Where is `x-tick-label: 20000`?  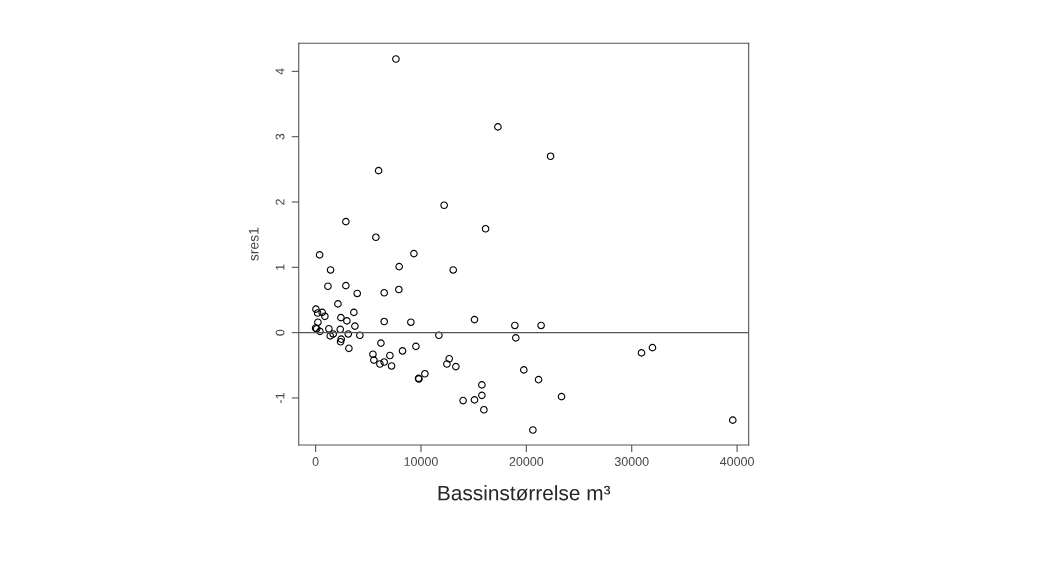
x-tick-label: 20000 is located at coordinates (526, 461).